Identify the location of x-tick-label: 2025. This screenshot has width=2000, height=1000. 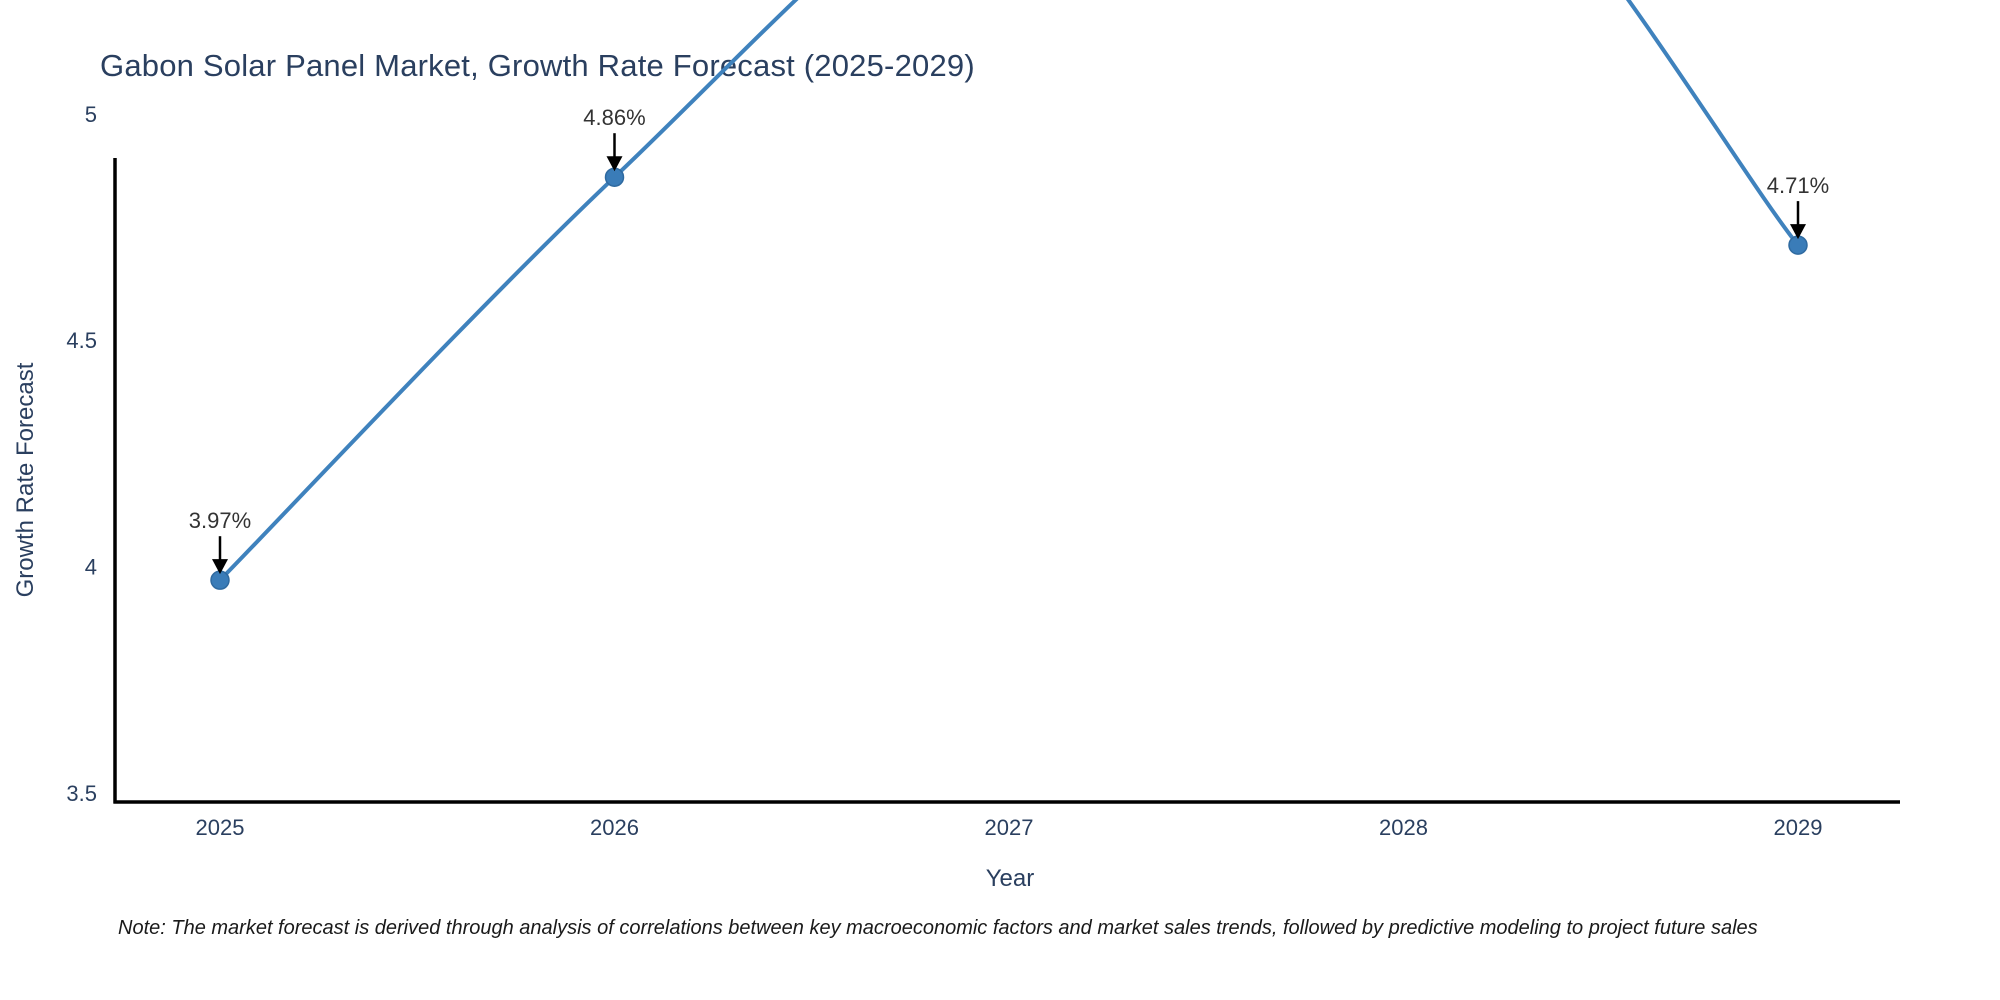
(220, 827).